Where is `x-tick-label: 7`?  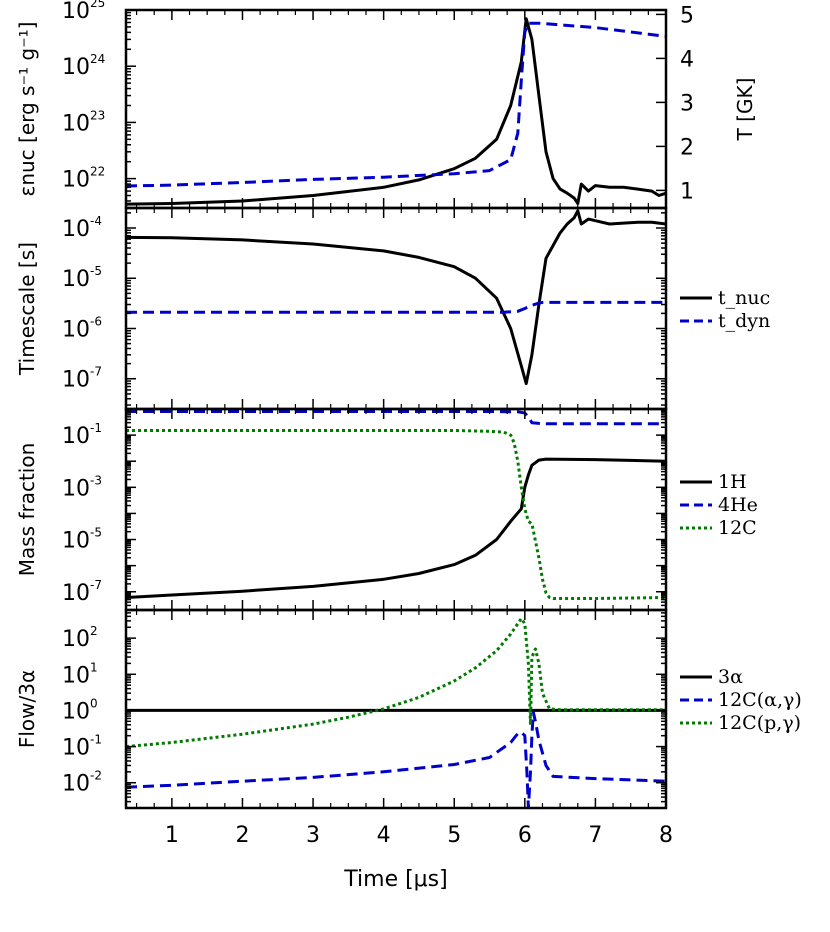 x-tick-label: 7 is located at coordinates (595, 835).